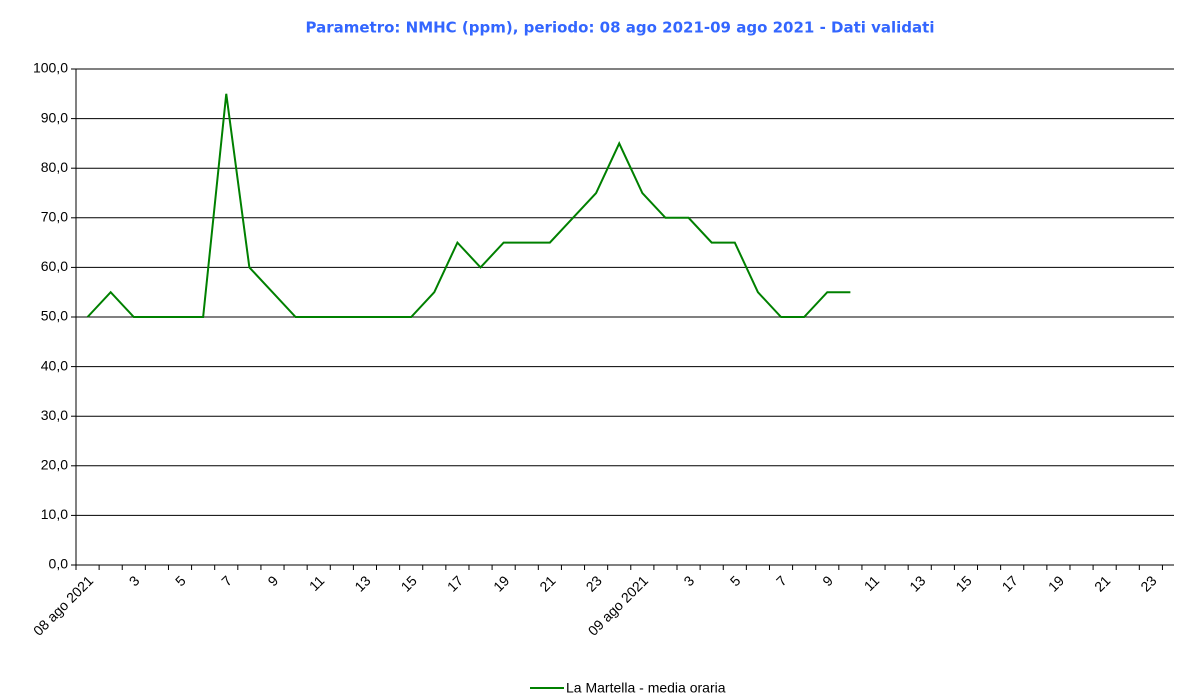  I want to click on y-tick-label: 30,0, so click(54, 415).